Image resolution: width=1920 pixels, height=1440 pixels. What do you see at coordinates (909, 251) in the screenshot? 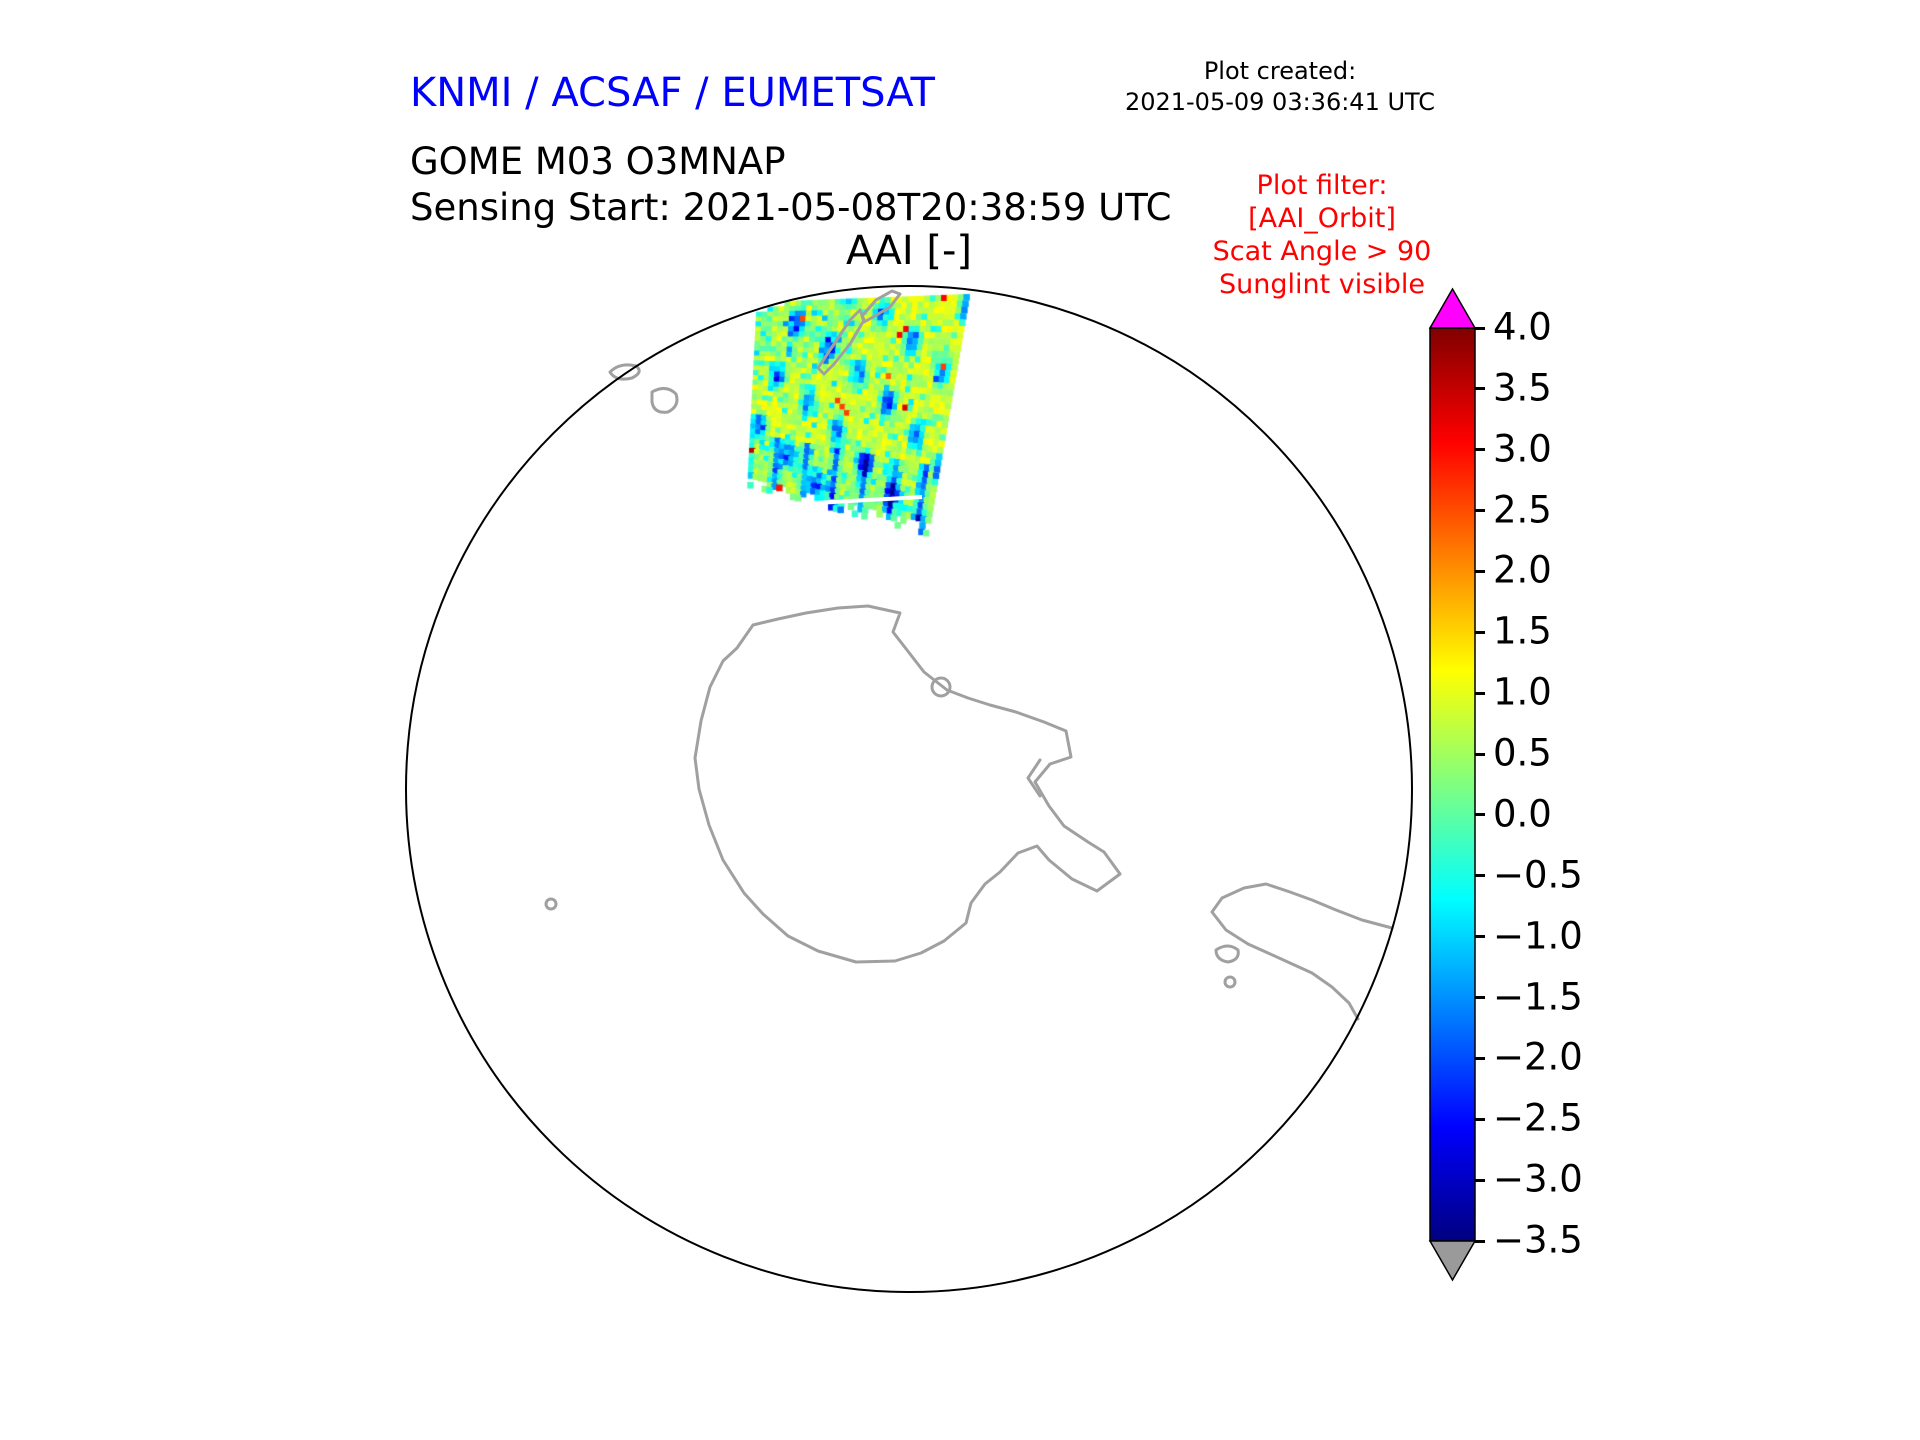
I see `plot-title: AAI [-]` at bounding box center [909, 251].